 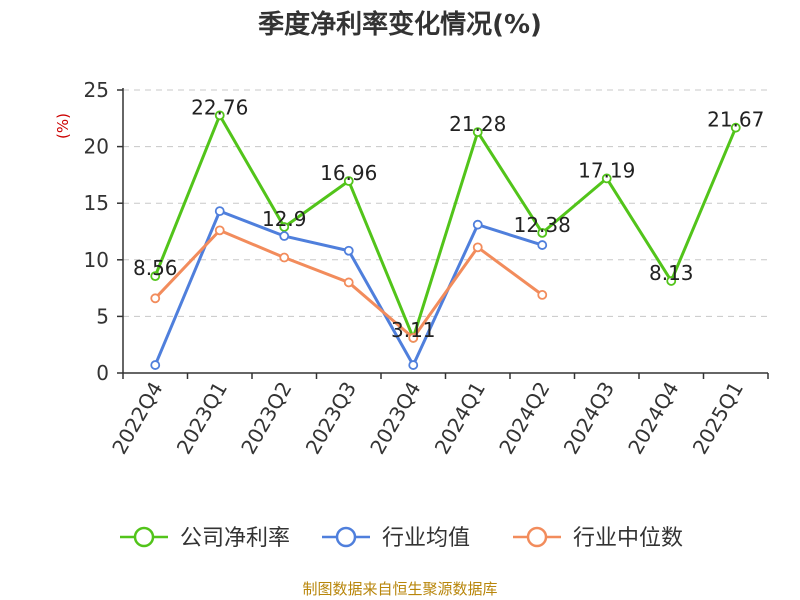 I want to click on x-tick-label: 2023Q4, so click(x=395, y=418).